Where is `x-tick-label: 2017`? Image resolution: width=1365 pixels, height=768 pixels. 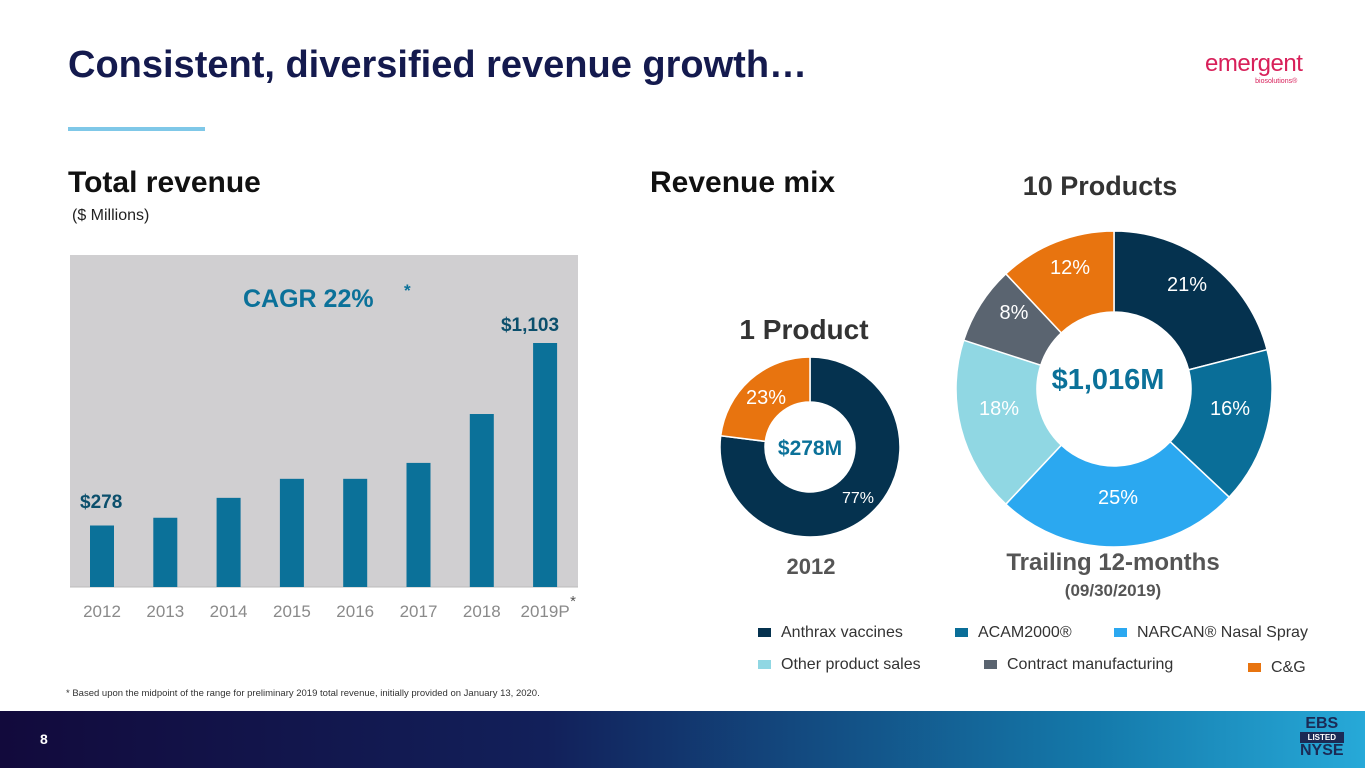 x-tick-label: 2017 is located at coordinates (419, 611).